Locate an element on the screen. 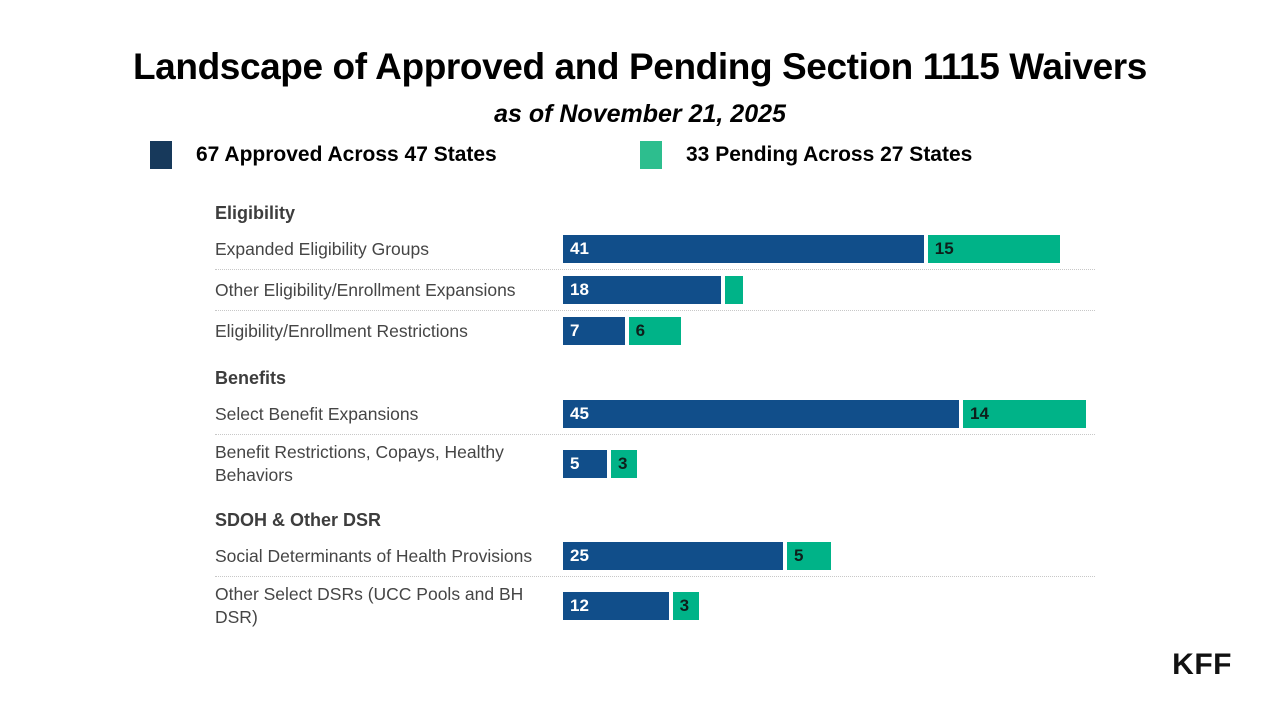 This screenshot has width=1280, height=720. bar-group: 45 14 is located at coordinates (829, 414).